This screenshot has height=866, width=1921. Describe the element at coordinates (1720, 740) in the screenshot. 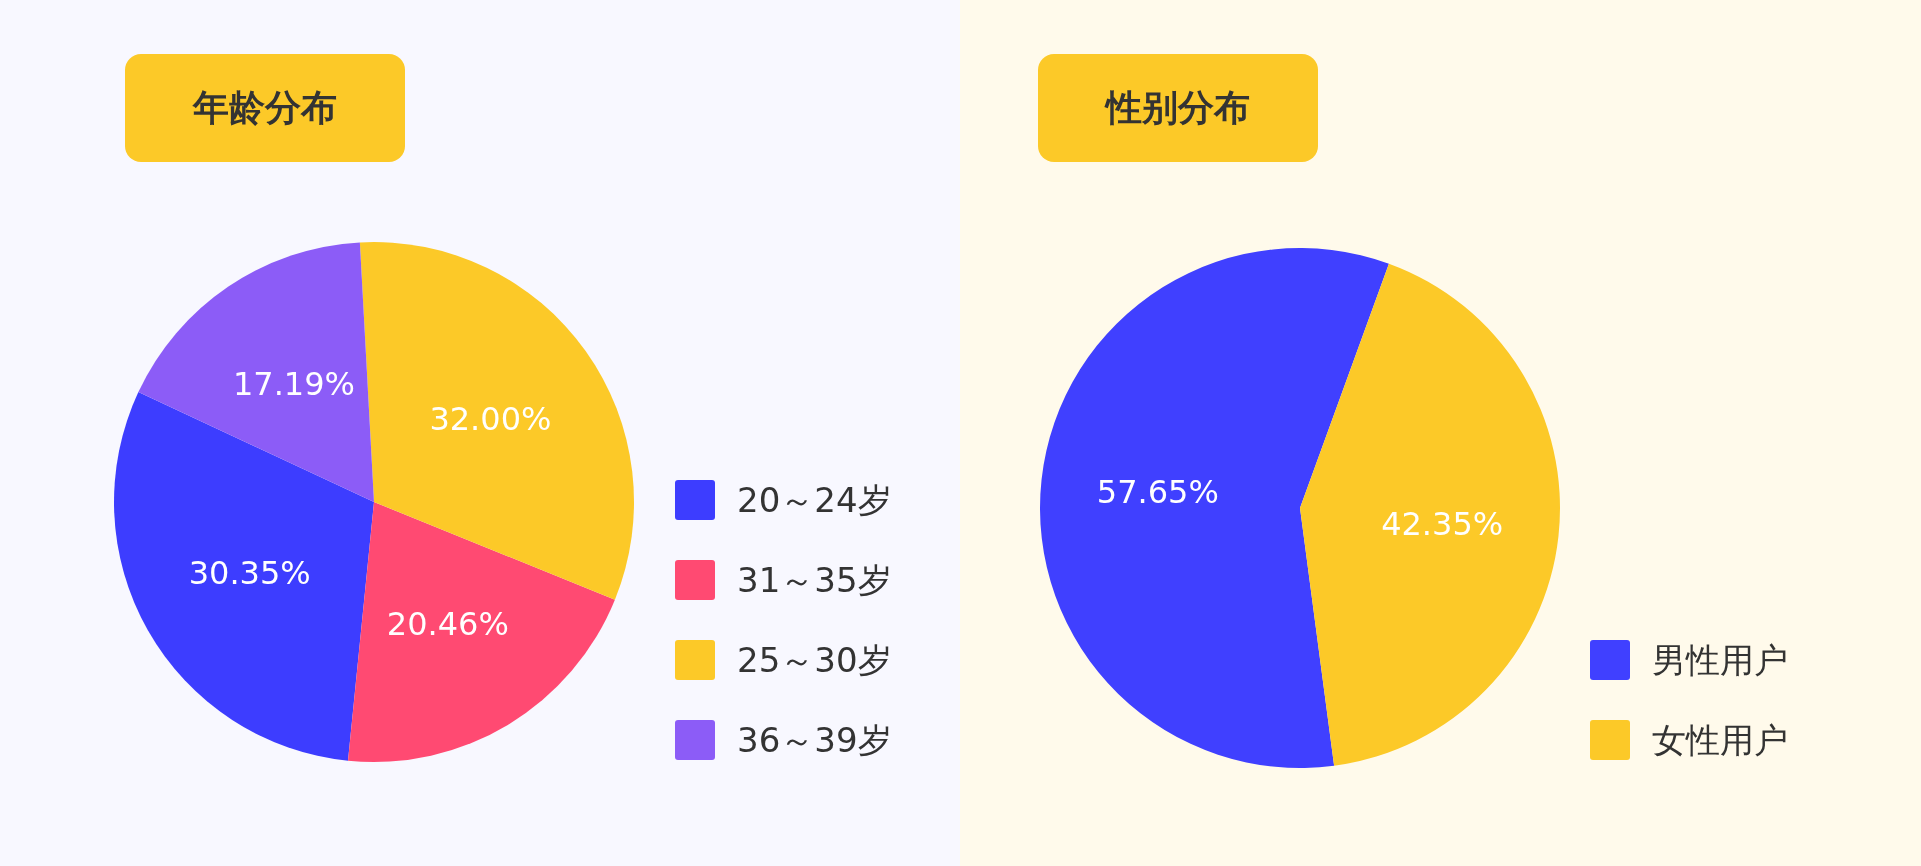

I see `legend-label: 女性用户` at that location.